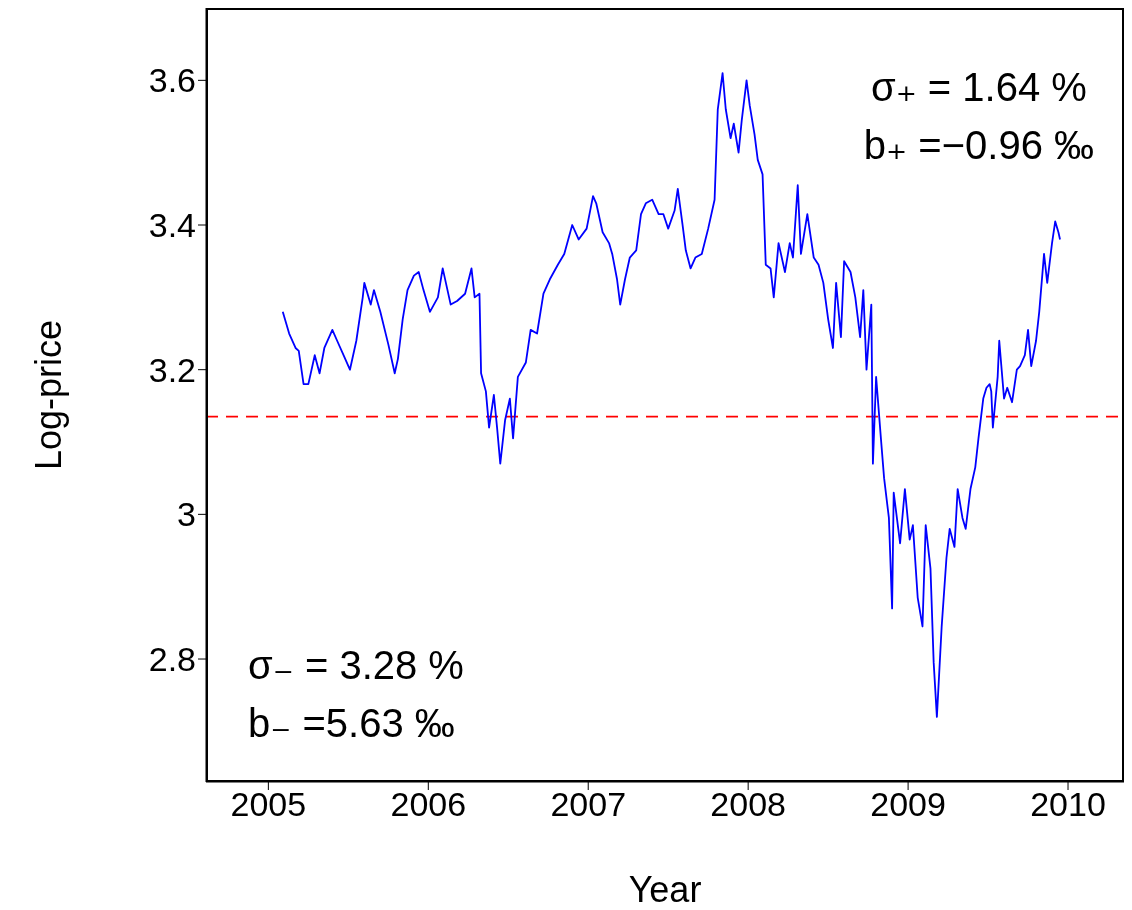 This screenshot has height=910, width=1132. What do you see at coordinates (978, 145) in the screenshot?
I see `annotation: b₊ =−0.96 ‰` at bounding box center [978, 145].